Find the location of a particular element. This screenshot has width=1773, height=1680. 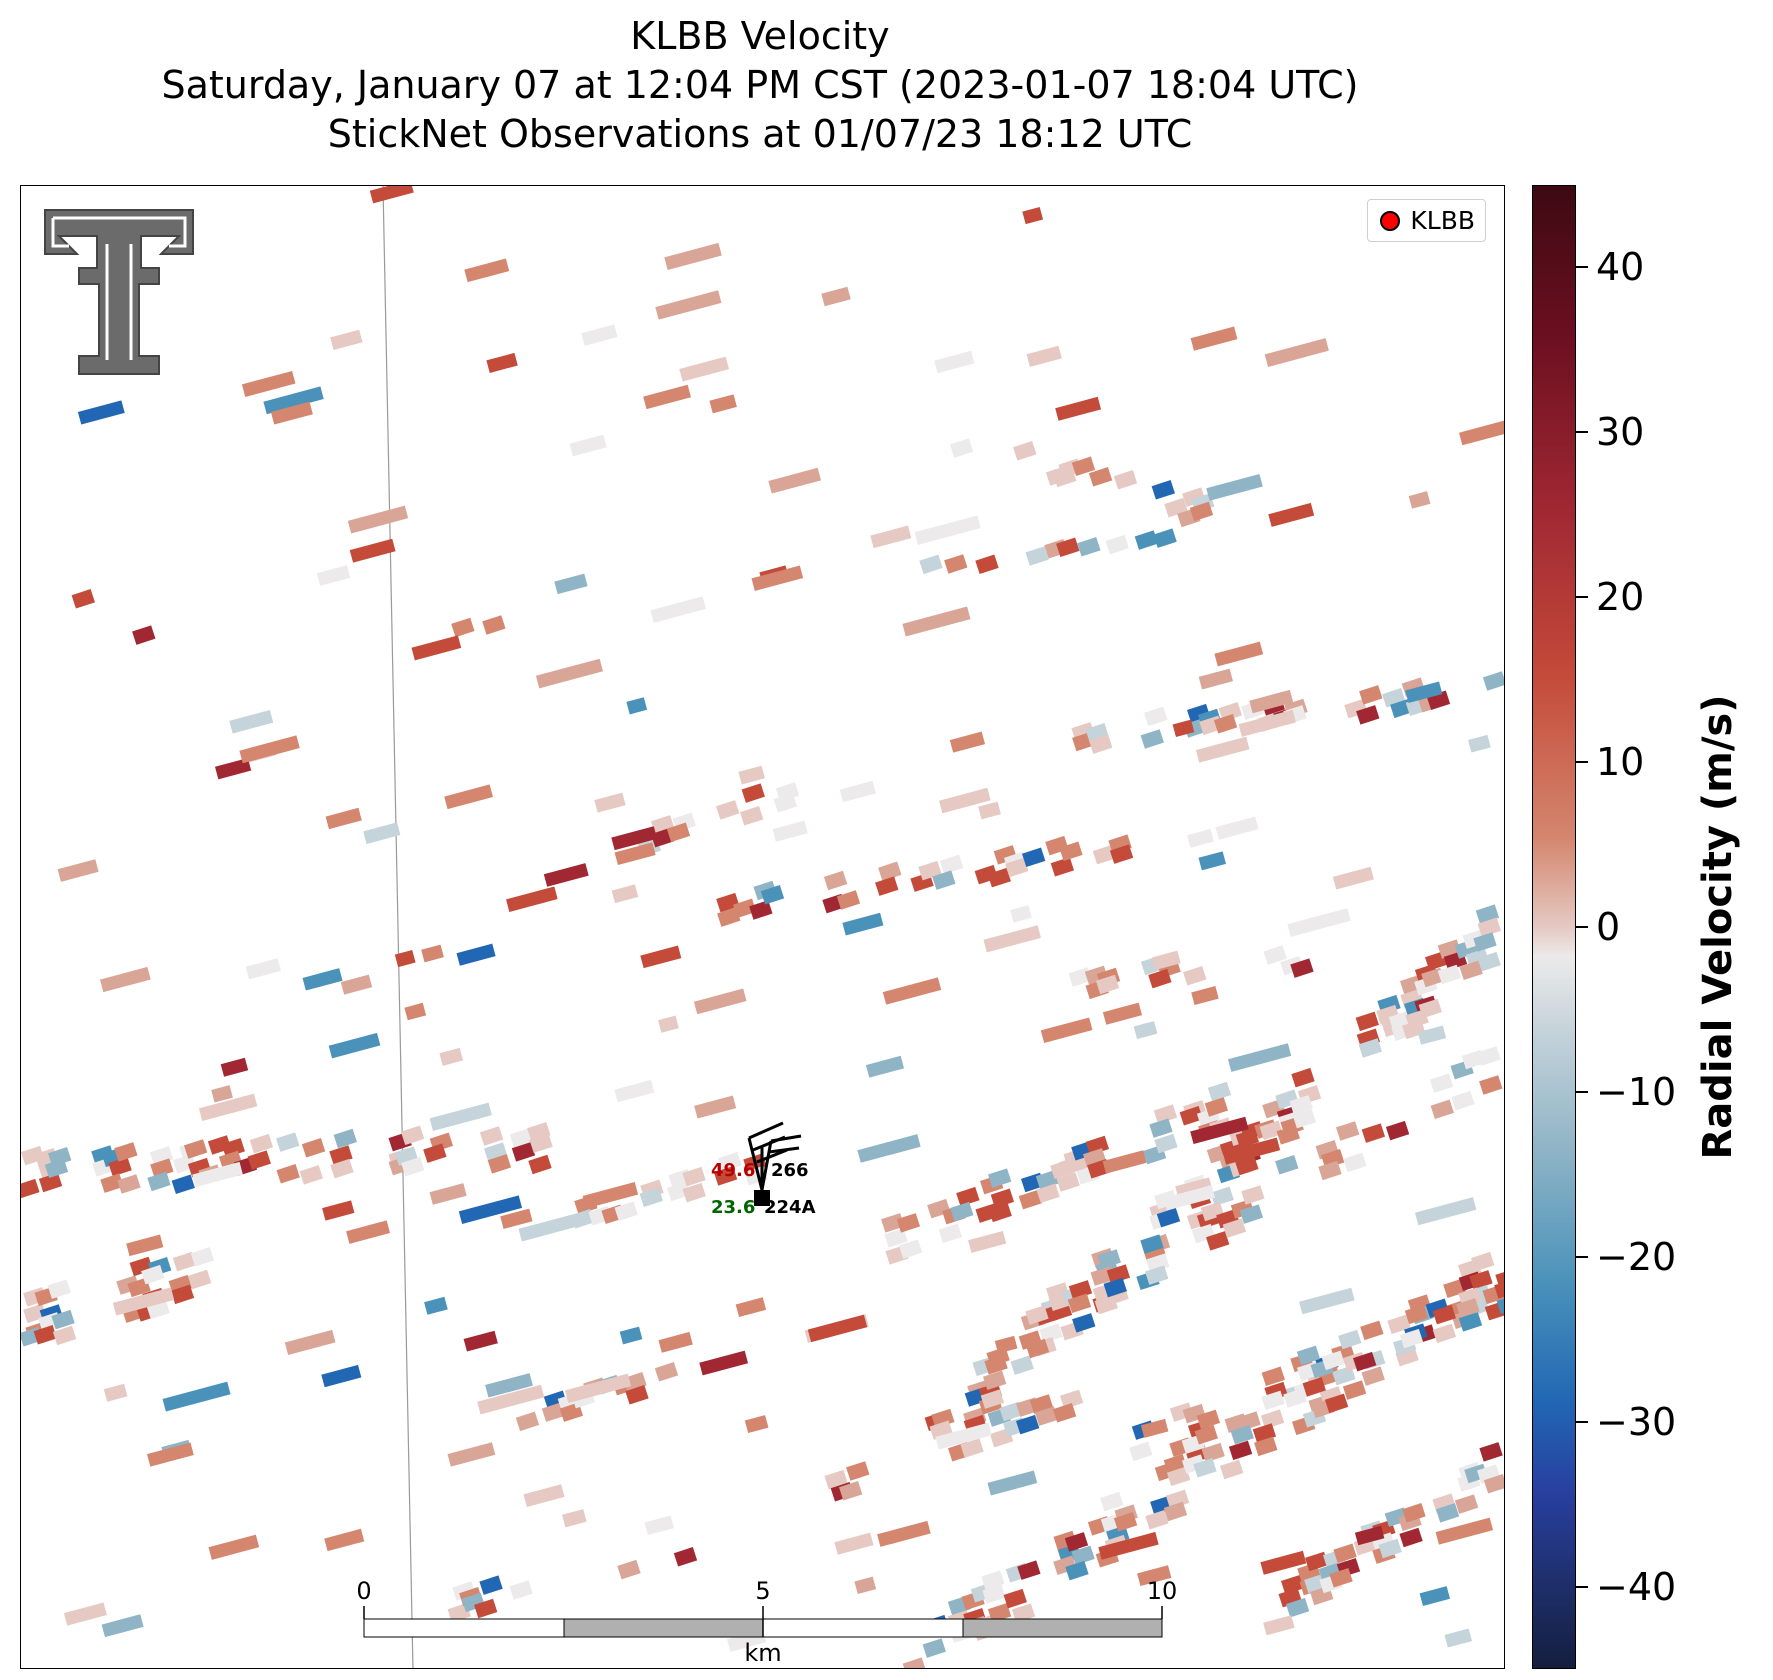

station-plot-224A: 23.6 224A is located at coordinates (763, 1207).